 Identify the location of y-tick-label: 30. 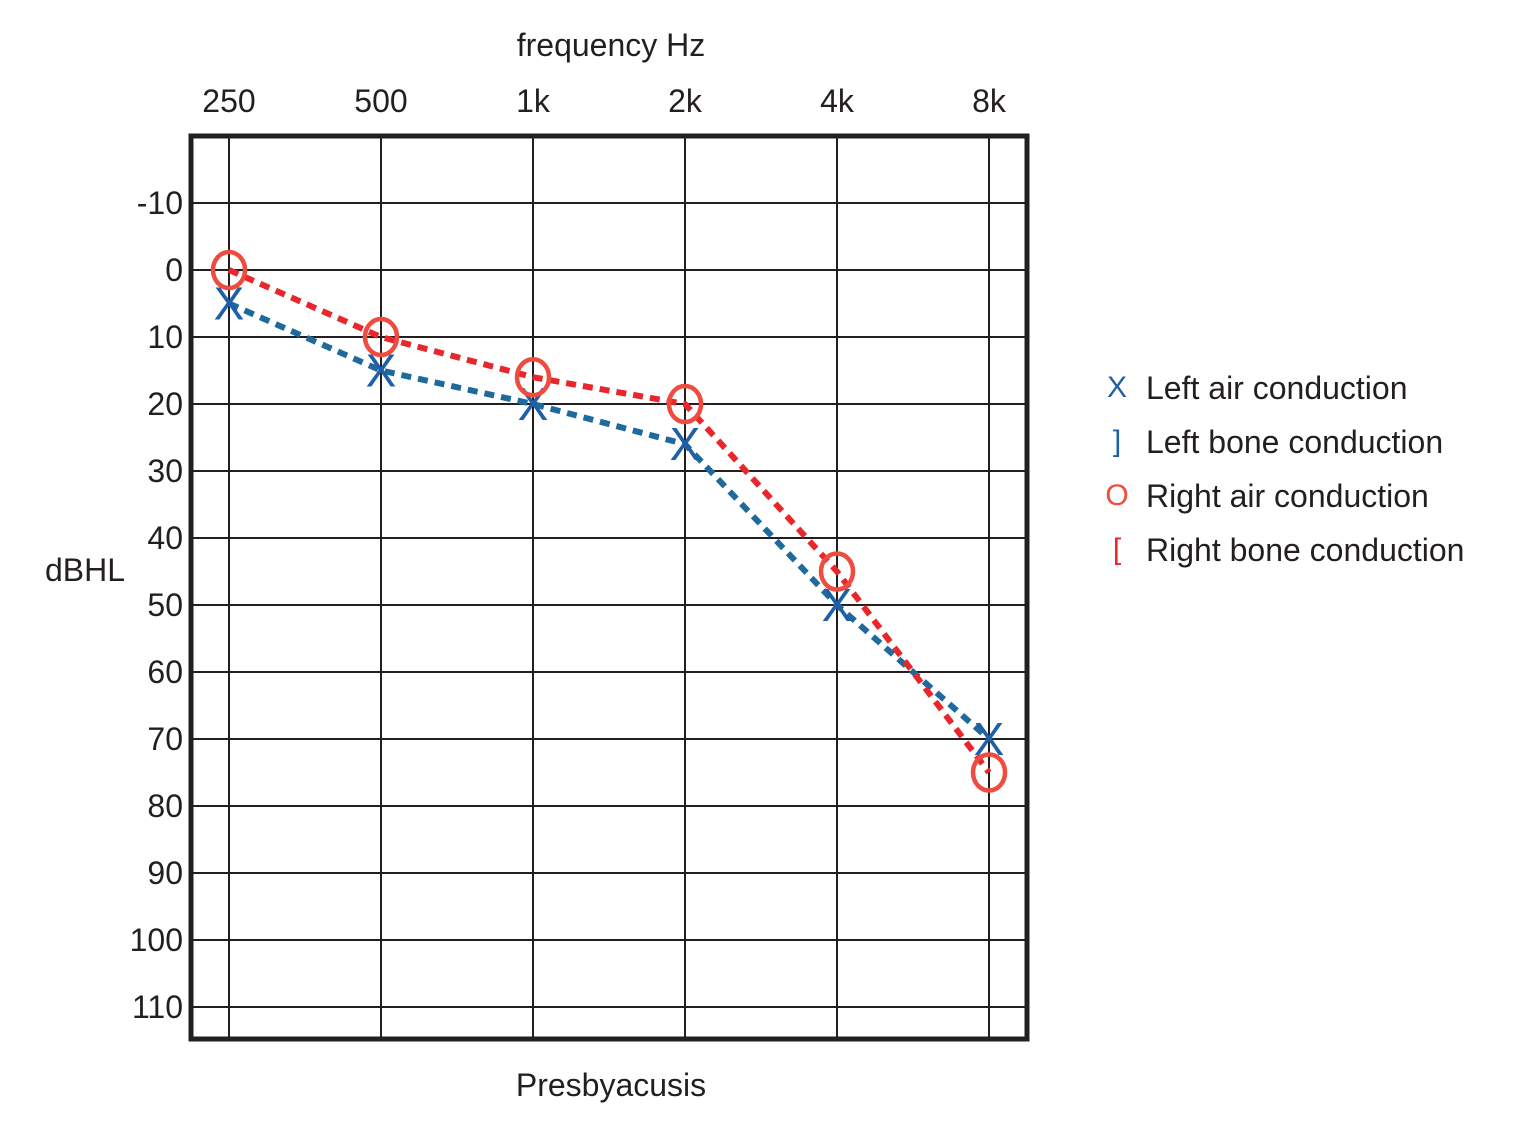
(165, 471).